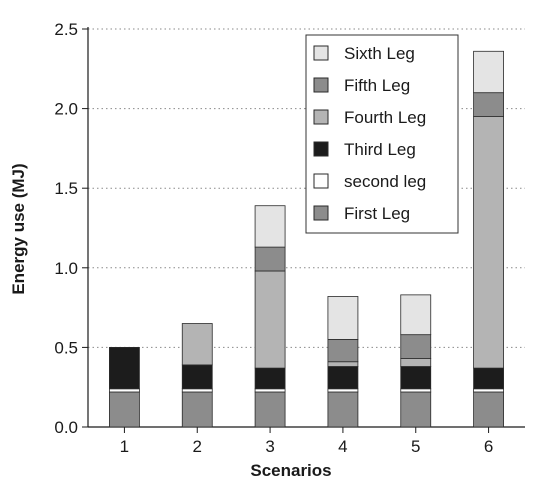 The height and width of the screenshot is (487, 534). What do you see at coordinates (66, 427) in the screenshot?
I see `y-tick-label: 0.0` at bounding box center [66, 427].